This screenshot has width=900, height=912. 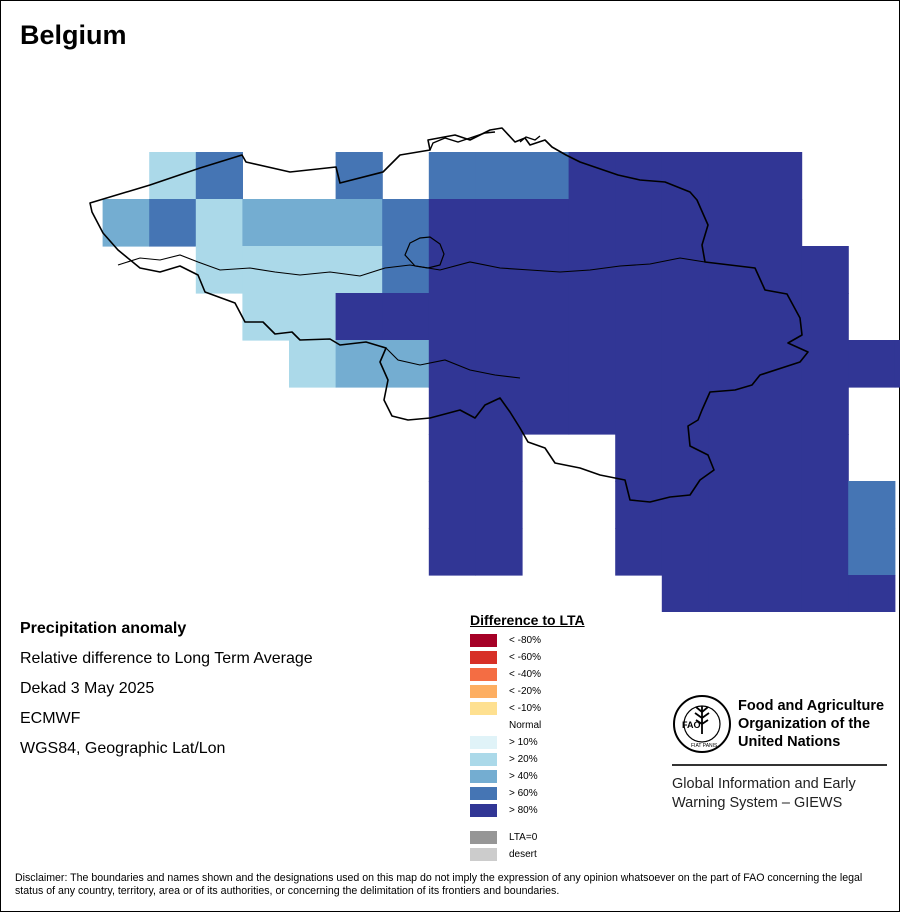 I want to click on south-boundary-detail, so click(x=453, y=363).